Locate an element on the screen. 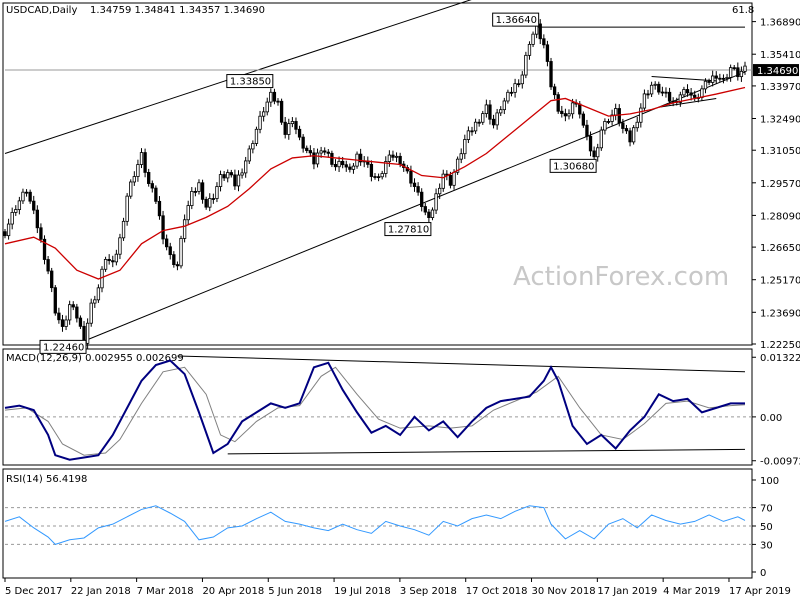  price-tick-label: 1.33970 is located at coordinates (780, 87).